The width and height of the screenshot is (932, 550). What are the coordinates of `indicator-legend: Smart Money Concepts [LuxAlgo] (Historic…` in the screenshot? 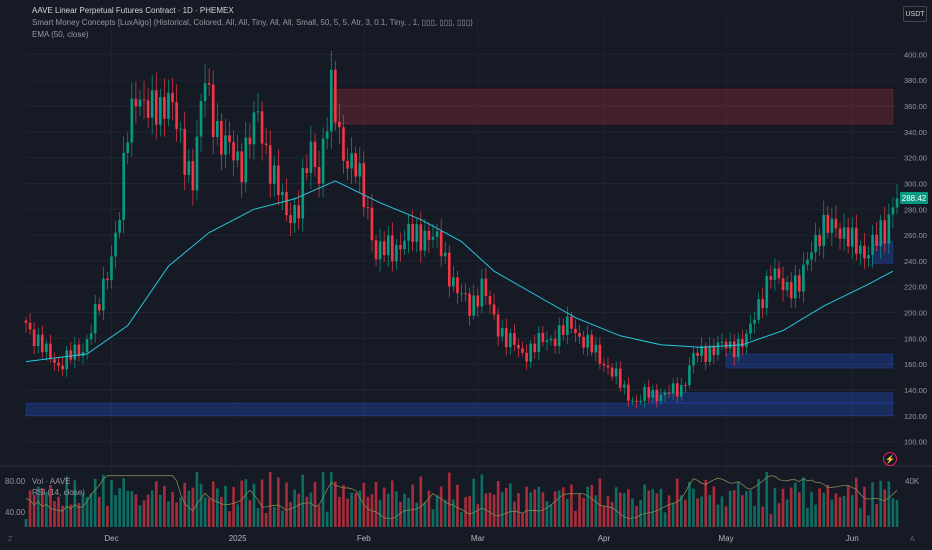 It's located at (252, 22).